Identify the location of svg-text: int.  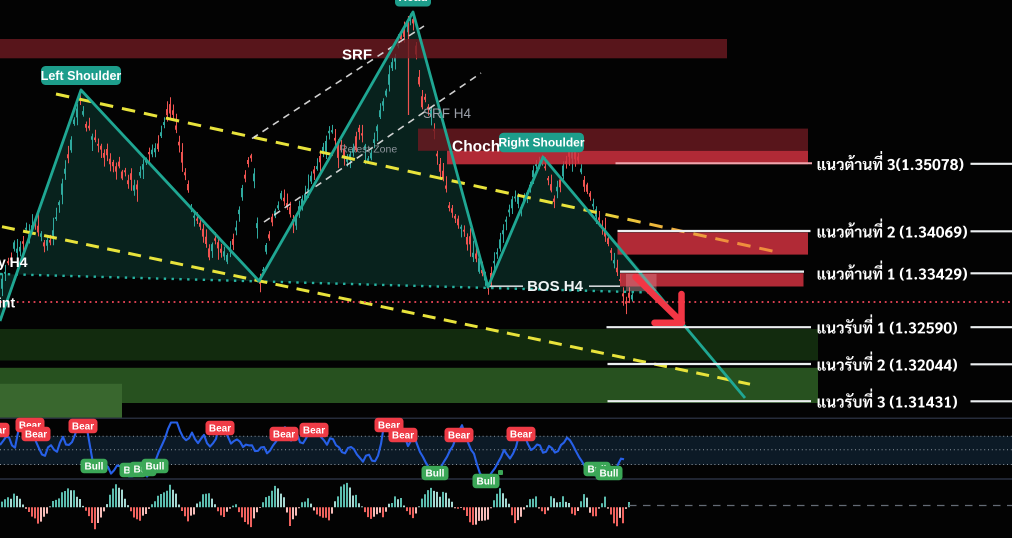
(7, 303).